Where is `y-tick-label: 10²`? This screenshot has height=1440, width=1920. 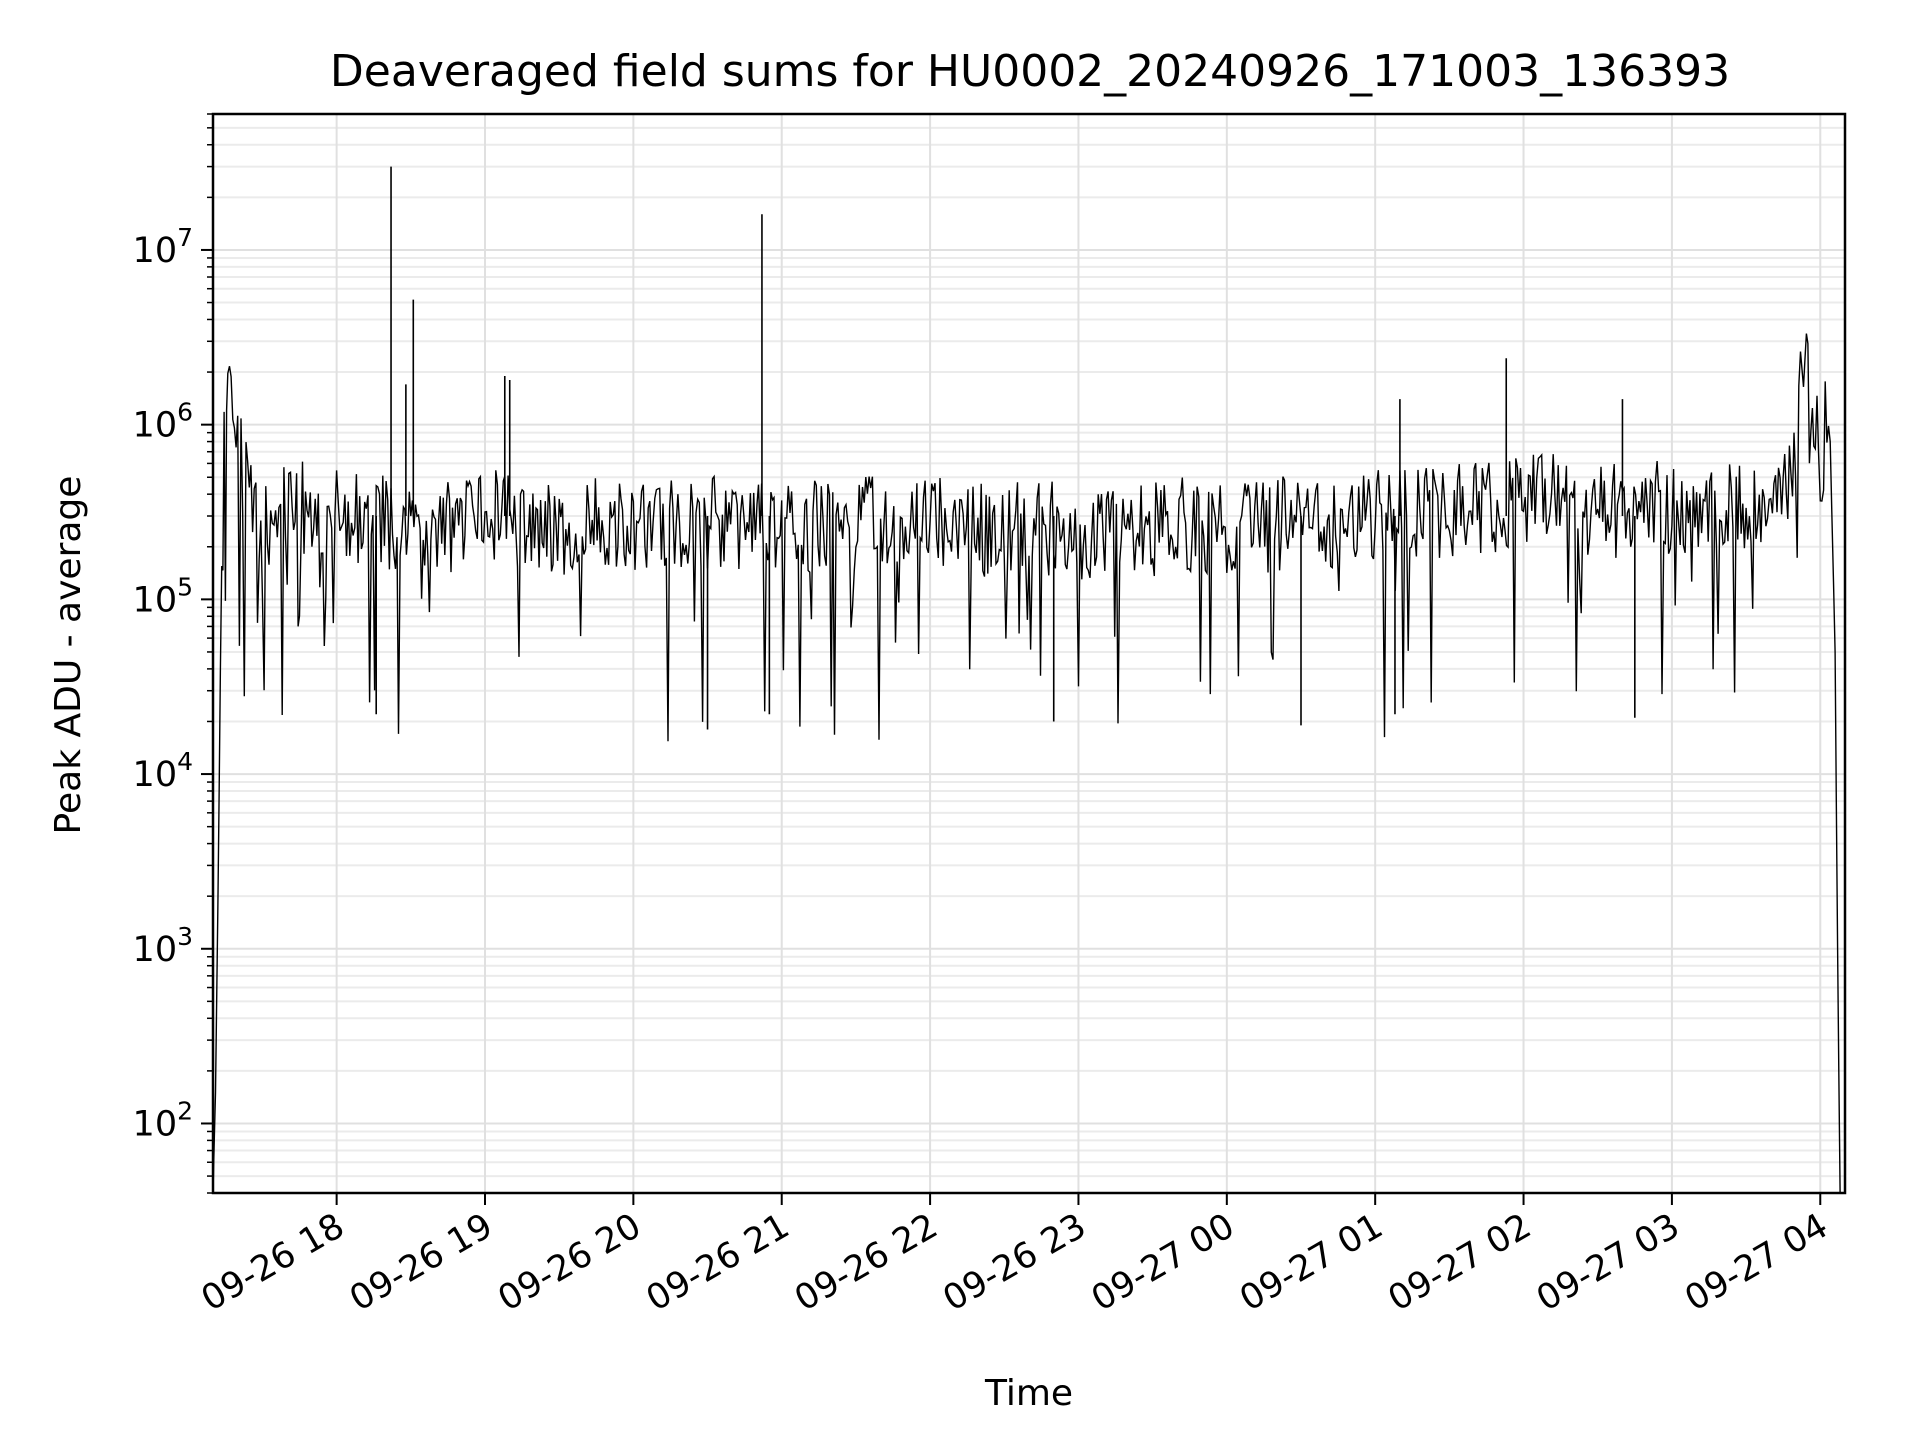
y-tick-label: 10² is located at coordinates (163, 1120).